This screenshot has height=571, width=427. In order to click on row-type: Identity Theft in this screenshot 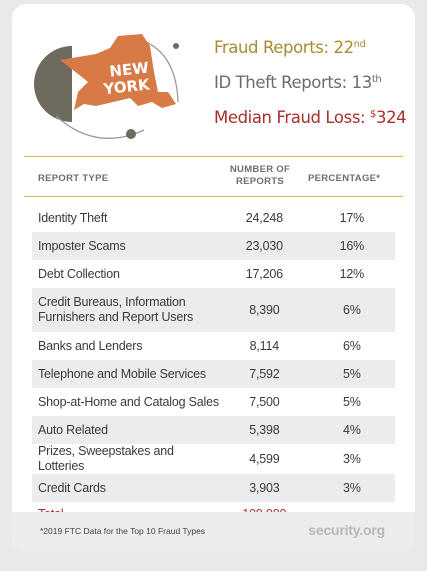, I will do `click(73, 217)`.